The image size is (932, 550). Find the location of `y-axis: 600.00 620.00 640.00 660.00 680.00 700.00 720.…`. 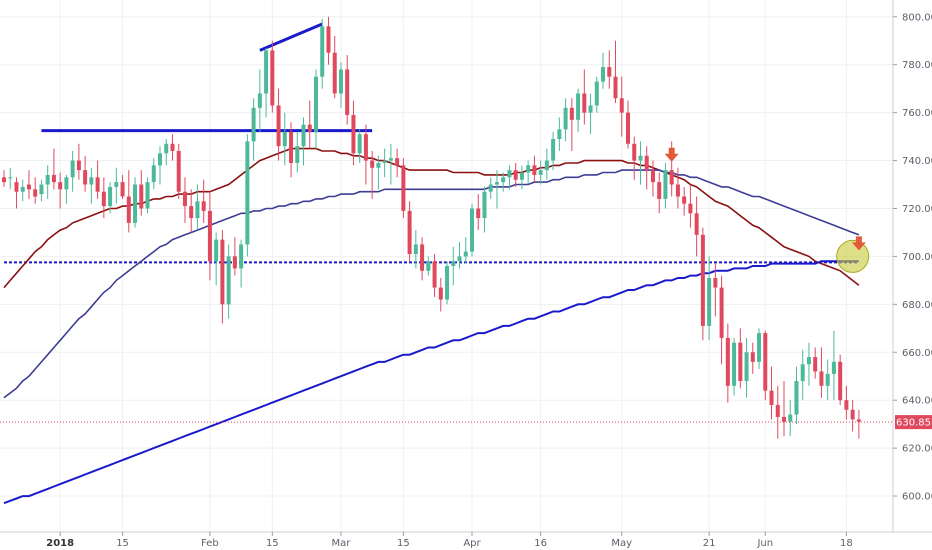

y-axis: 600.00 620.00 640.00 660.00 680.00 700.00 720.… is located at coordinates (912, 266).